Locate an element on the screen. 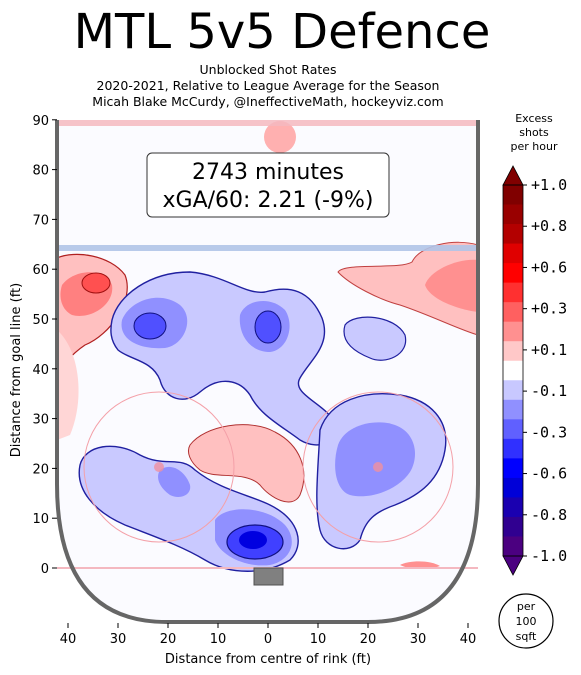  colorbar-title-3: per hour is located at coordinates (534, 146).